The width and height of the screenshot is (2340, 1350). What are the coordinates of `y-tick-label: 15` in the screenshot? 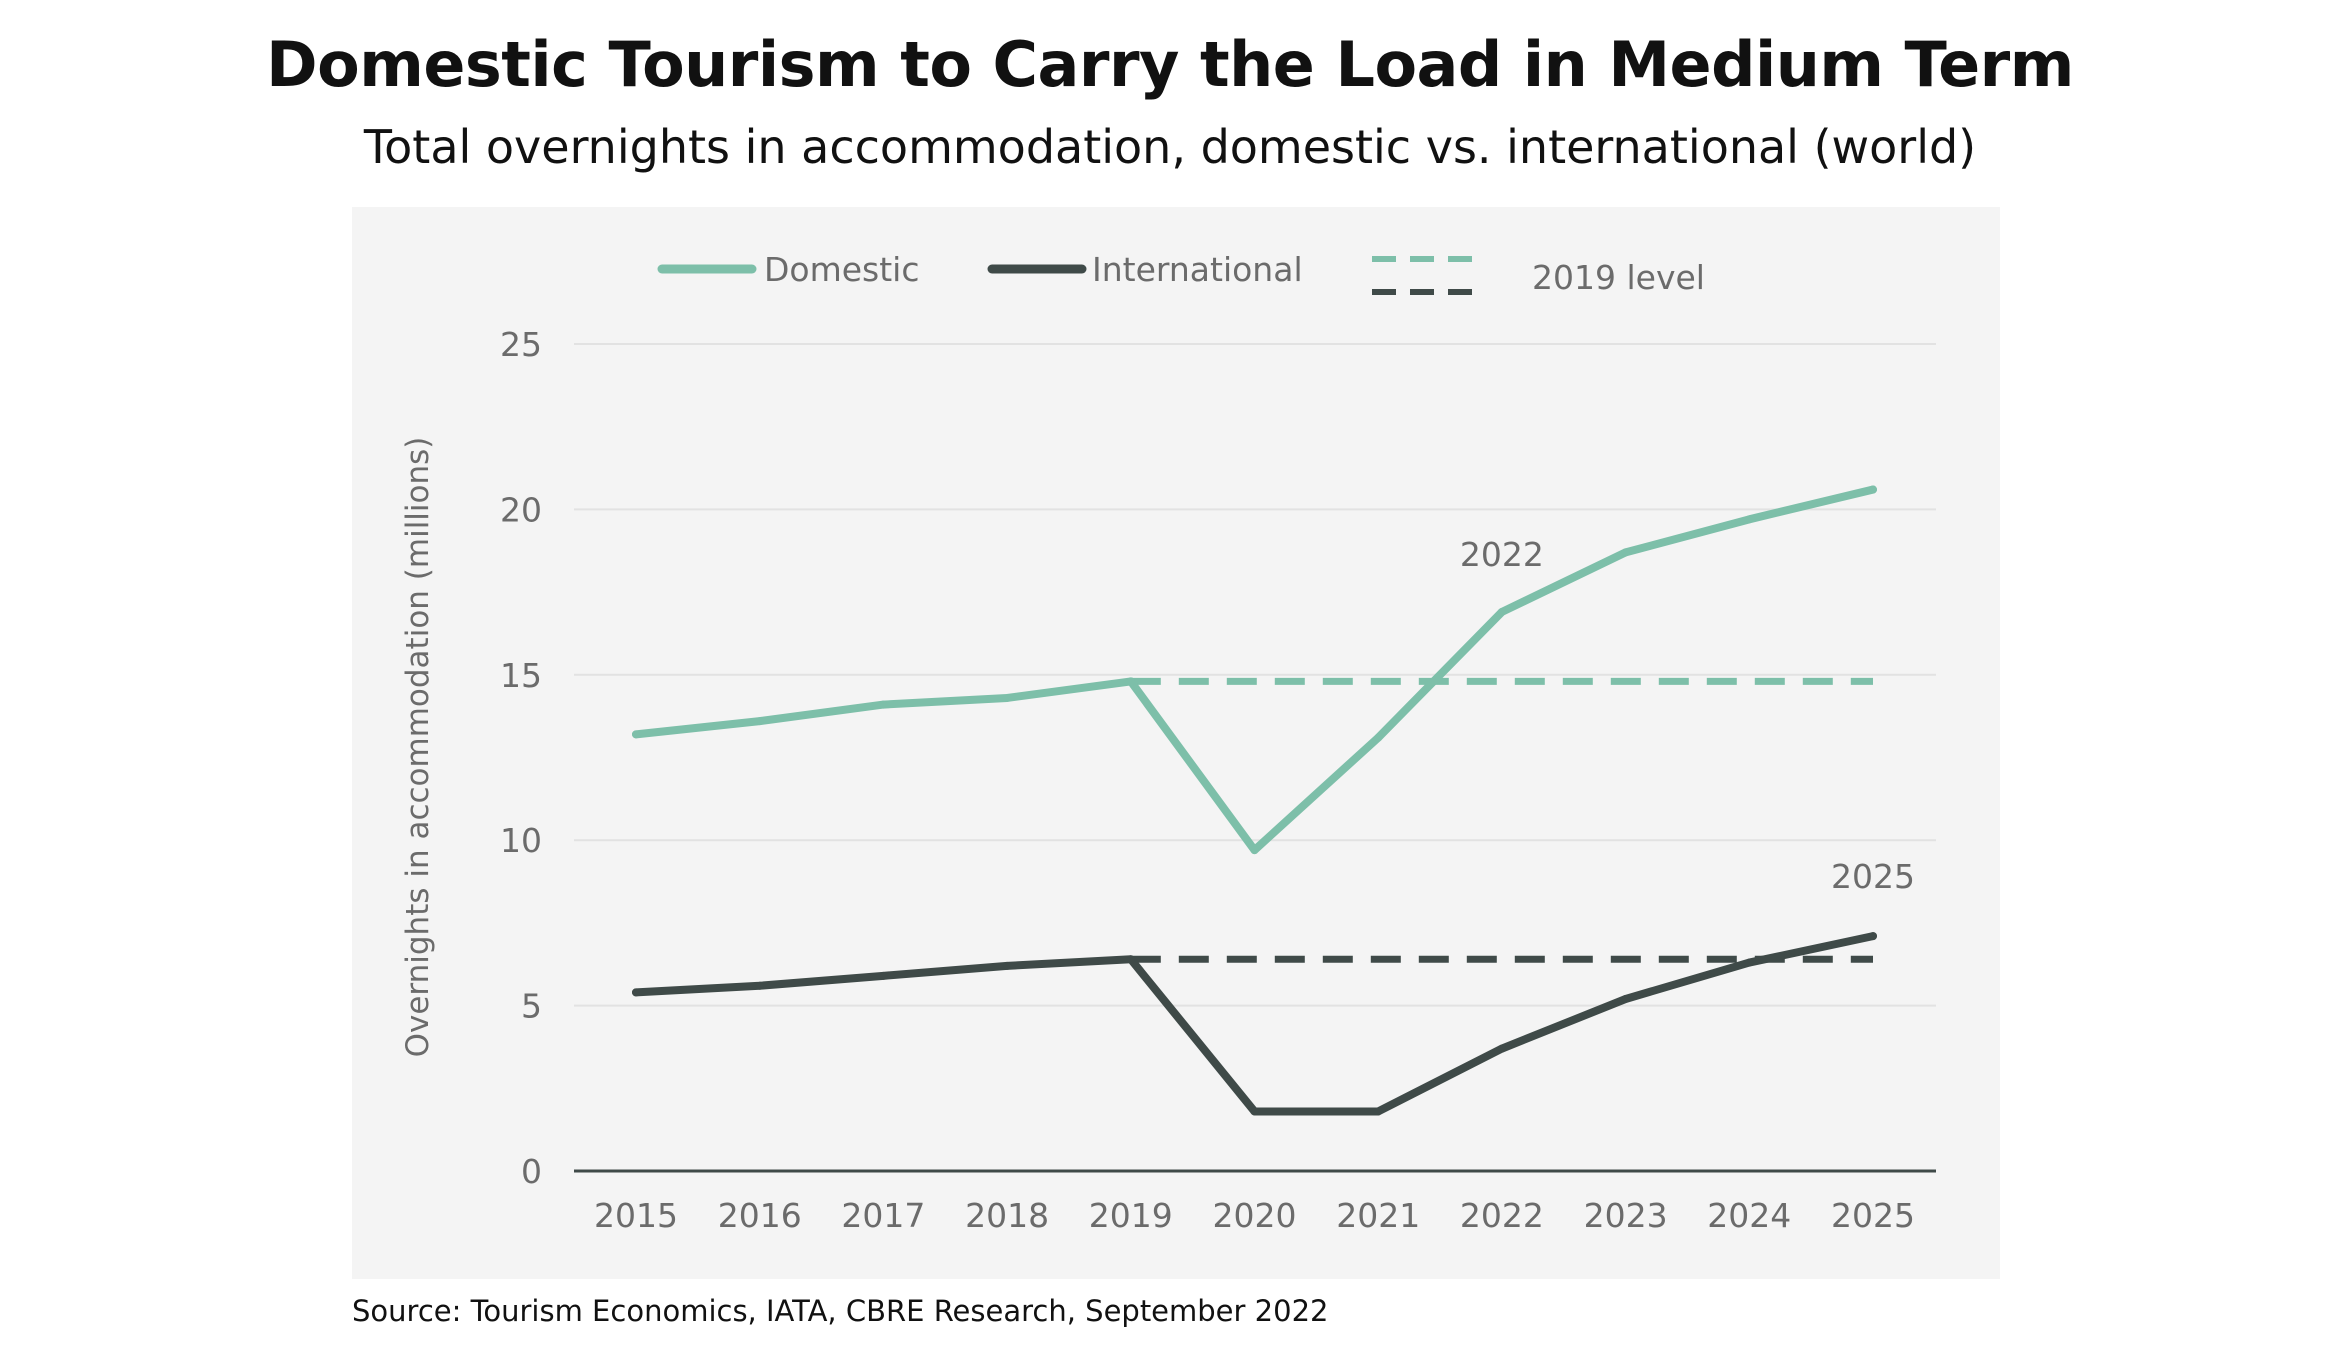 It's located at (521, 675).